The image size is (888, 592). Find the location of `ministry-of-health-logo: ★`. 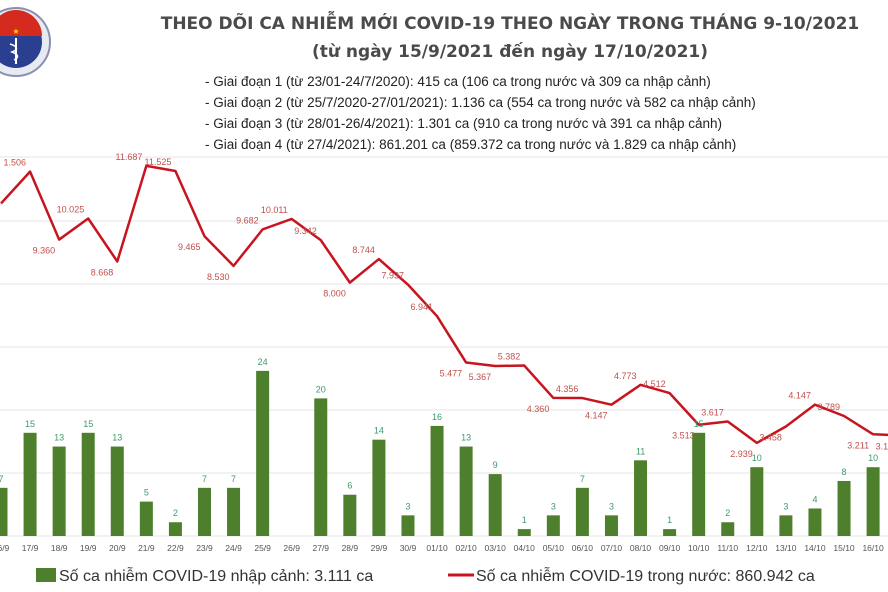

ministry-of-health-logo: ★ is located at coordinates (25, 42).